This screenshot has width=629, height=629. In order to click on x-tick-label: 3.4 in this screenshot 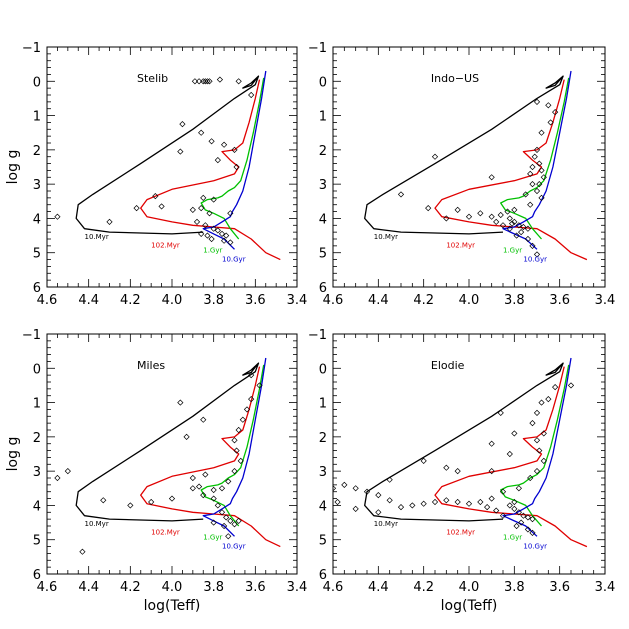, I will do `click(297, 587)`.